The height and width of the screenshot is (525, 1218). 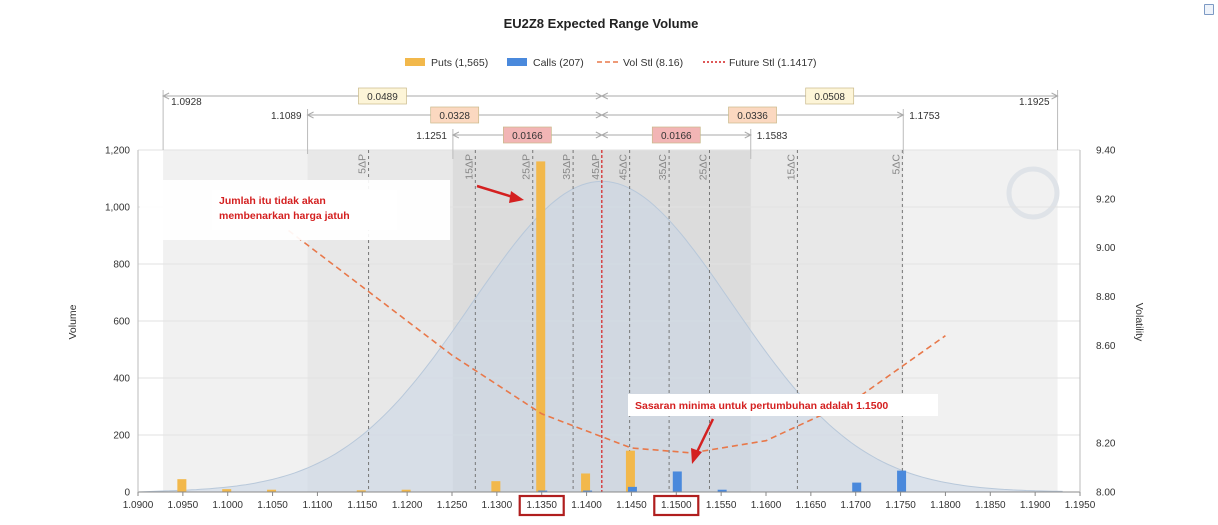 What do you see at coordinates (1108, 401) in the screenshot?
I see `overlay-patch` at bounding box center [1108, 401].